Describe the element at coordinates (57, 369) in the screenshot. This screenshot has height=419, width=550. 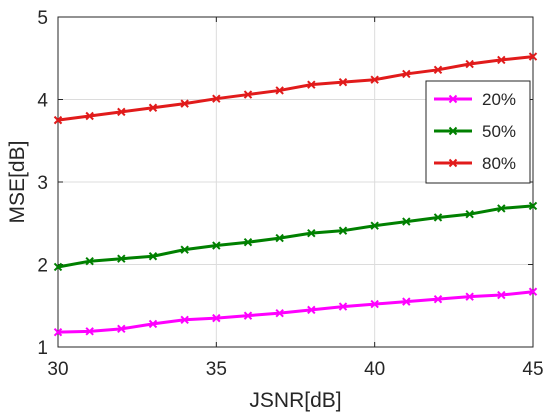
I see `x-tick-label: 30` at that location.